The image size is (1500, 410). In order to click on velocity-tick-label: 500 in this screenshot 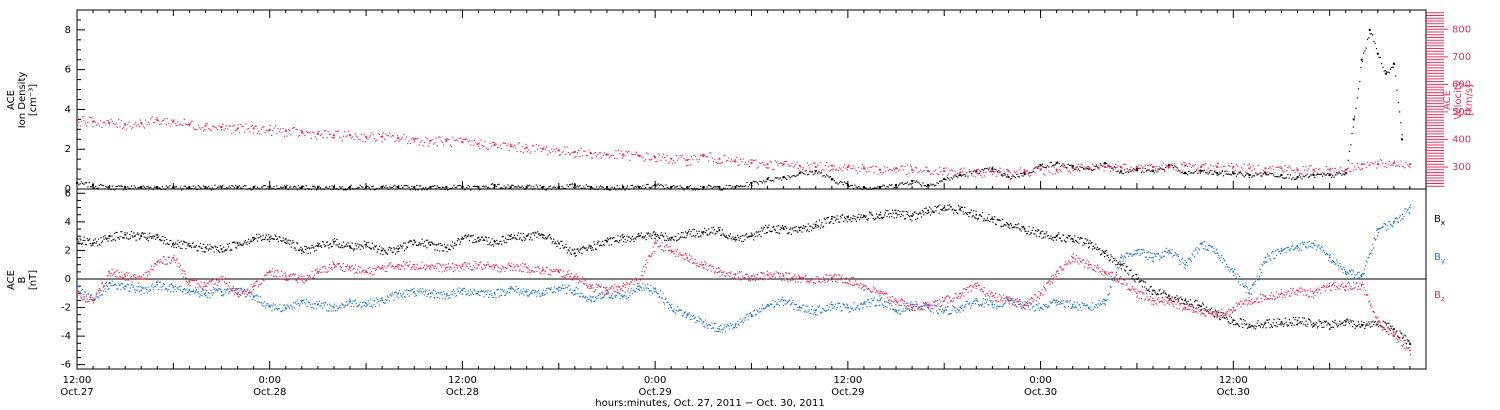, I will do `click(1461, 112)`.